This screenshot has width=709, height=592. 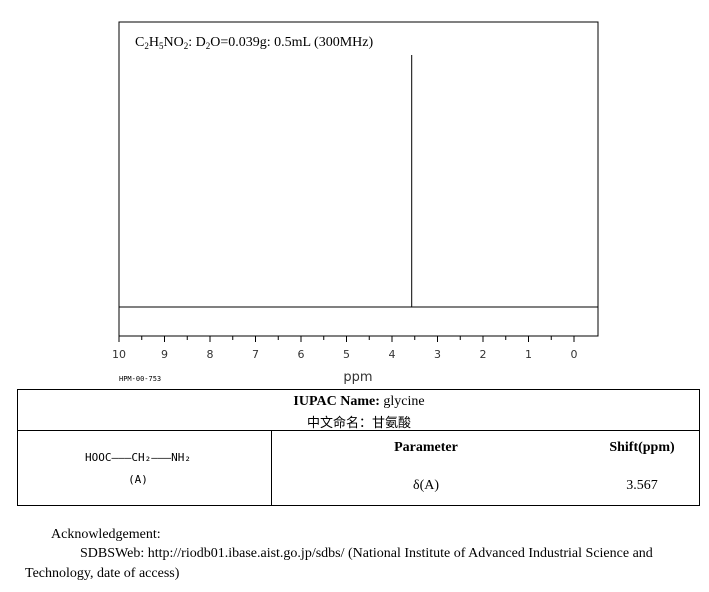 I want to click on chart-title: C2H5NO2: D2O=0.039g: 0.5mL (300MHz), so click(x=254, y=43).